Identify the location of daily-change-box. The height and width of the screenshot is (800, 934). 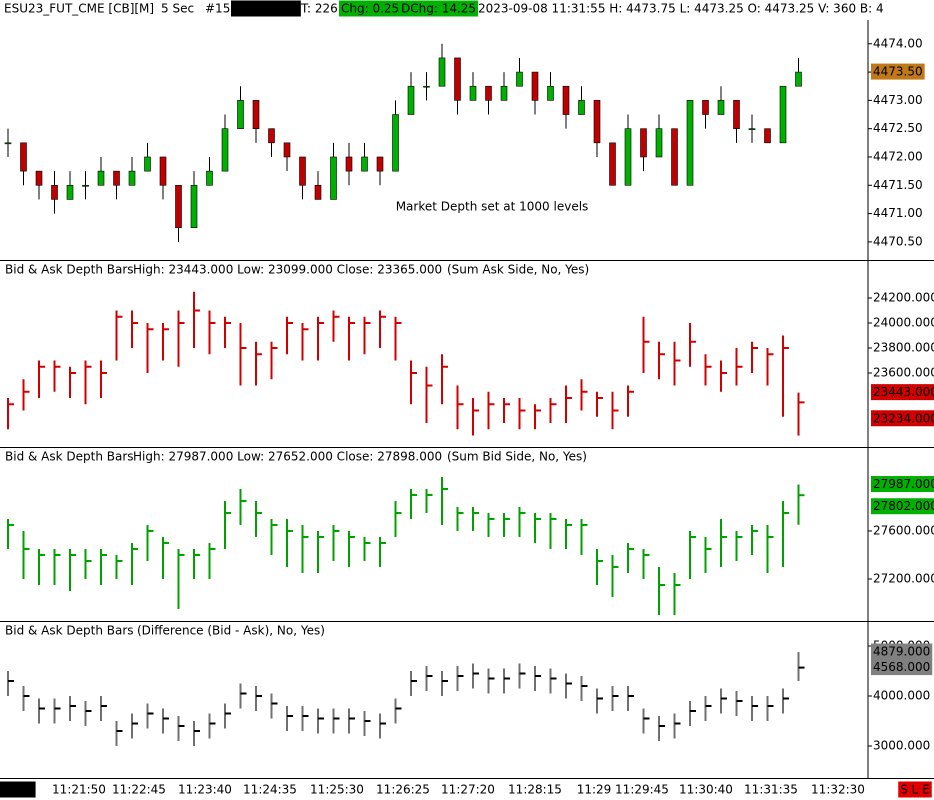
(439, 8).